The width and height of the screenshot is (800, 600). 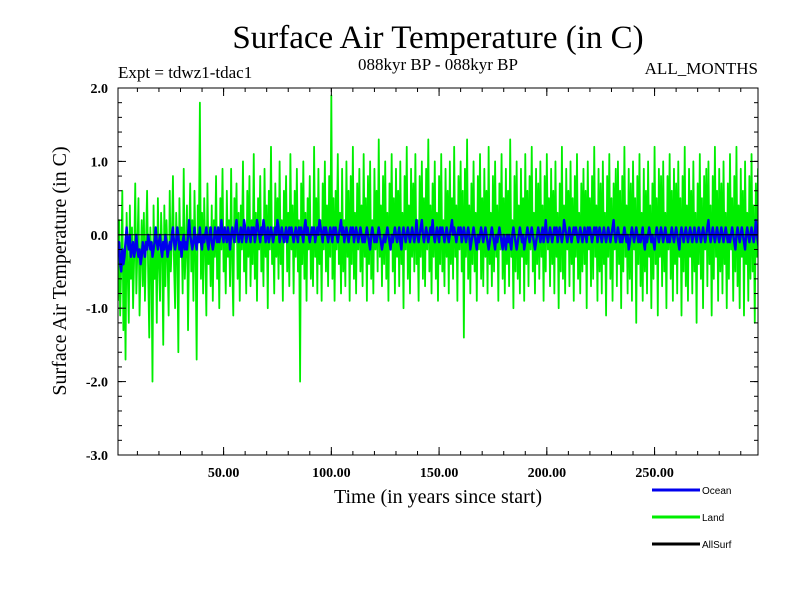 I want to click on legend-label-ocean: Ocean, so click(x=716, y=491).